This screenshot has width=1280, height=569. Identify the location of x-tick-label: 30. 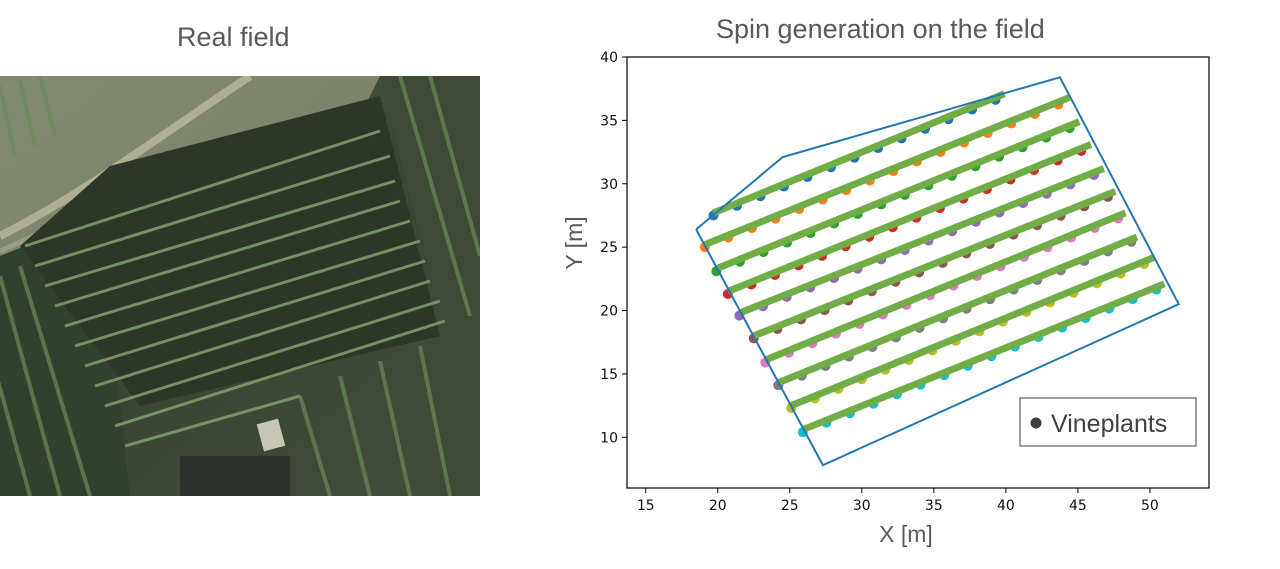
(862, 506).